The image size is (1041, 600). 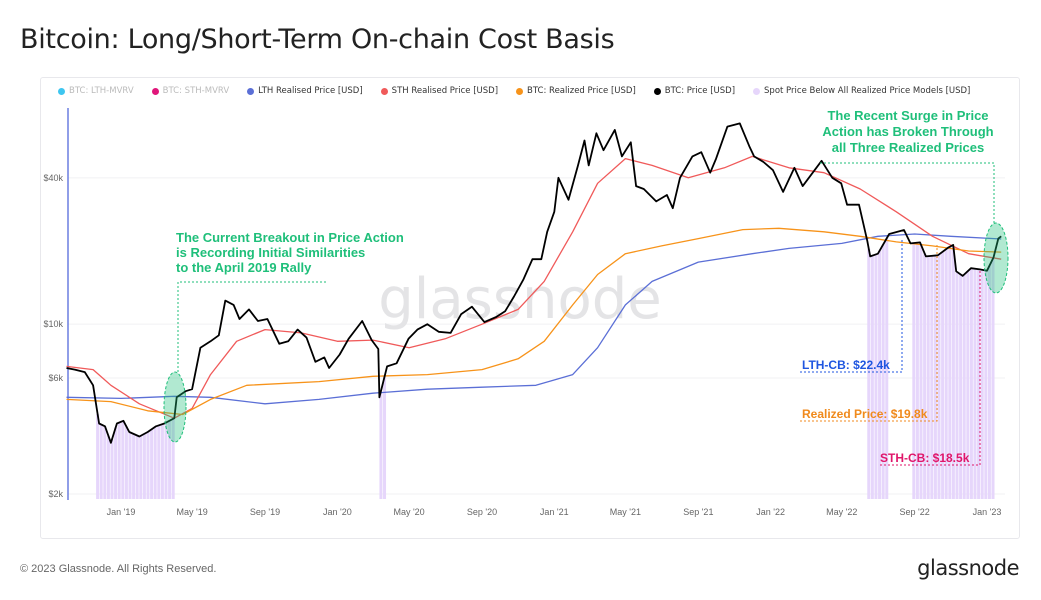 I want to click on y-tick-label: $10k, so click(x=53, y=324).